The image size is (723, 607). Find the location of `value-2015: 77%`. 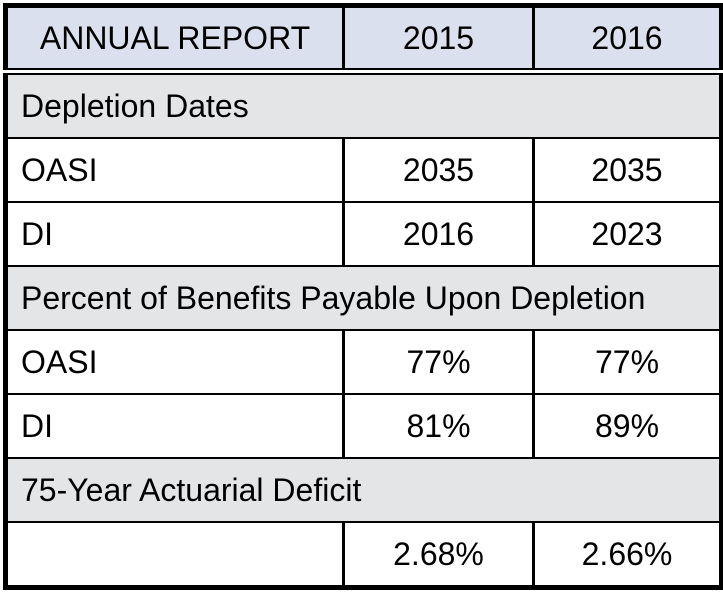

value-2015: 77% is located at coordinates (438, 362).